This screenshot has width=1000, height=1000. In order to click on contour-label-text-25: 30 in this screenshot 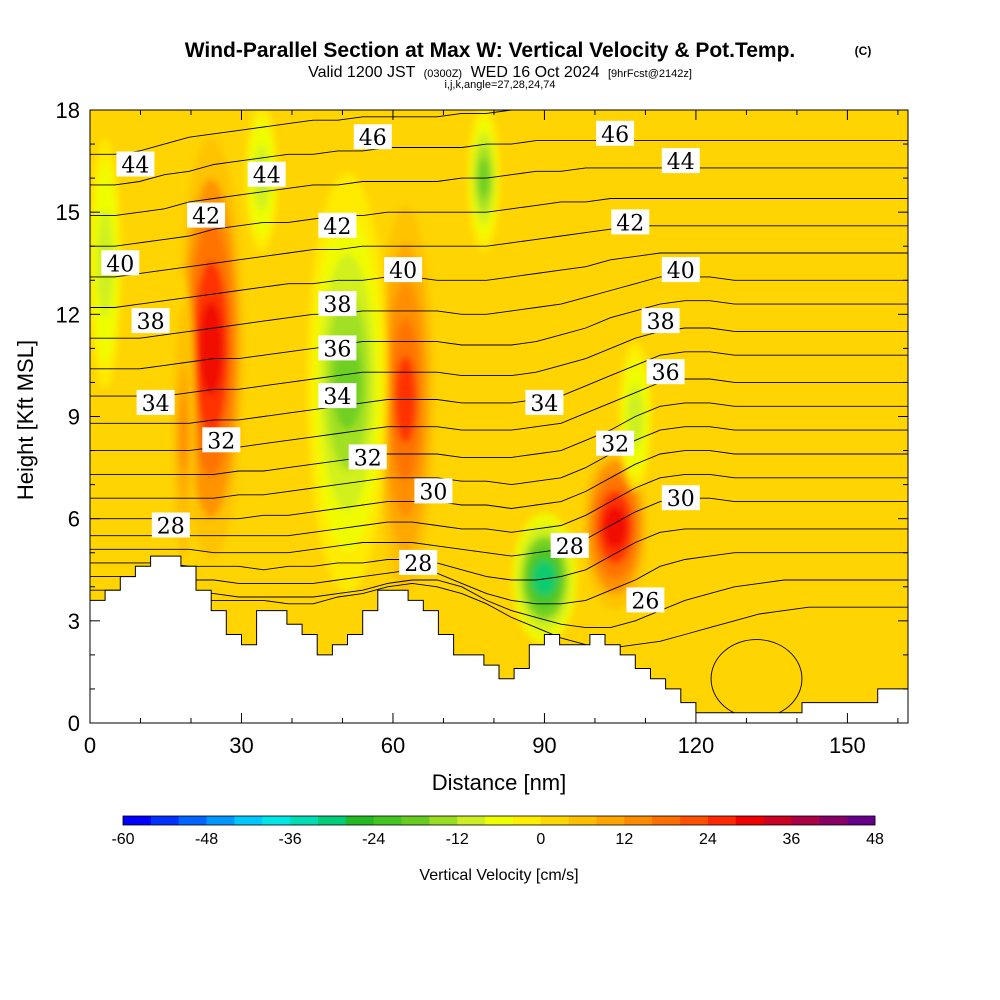, I will do `click(681, 499)`.